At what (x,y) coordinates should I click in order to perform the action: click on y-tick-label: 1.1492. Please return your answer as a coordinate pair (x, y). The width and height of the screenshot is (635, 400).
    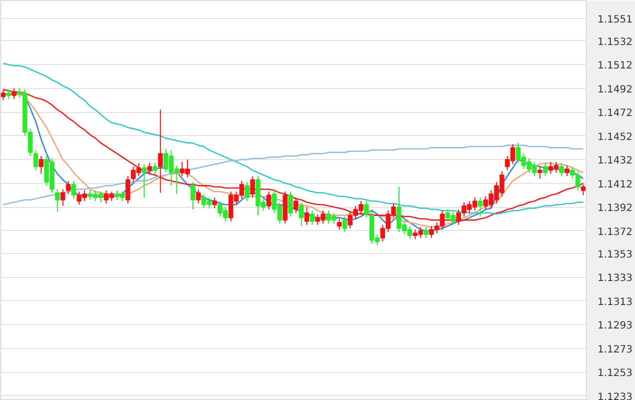
    Looking at the image, I should click on (615, 90).